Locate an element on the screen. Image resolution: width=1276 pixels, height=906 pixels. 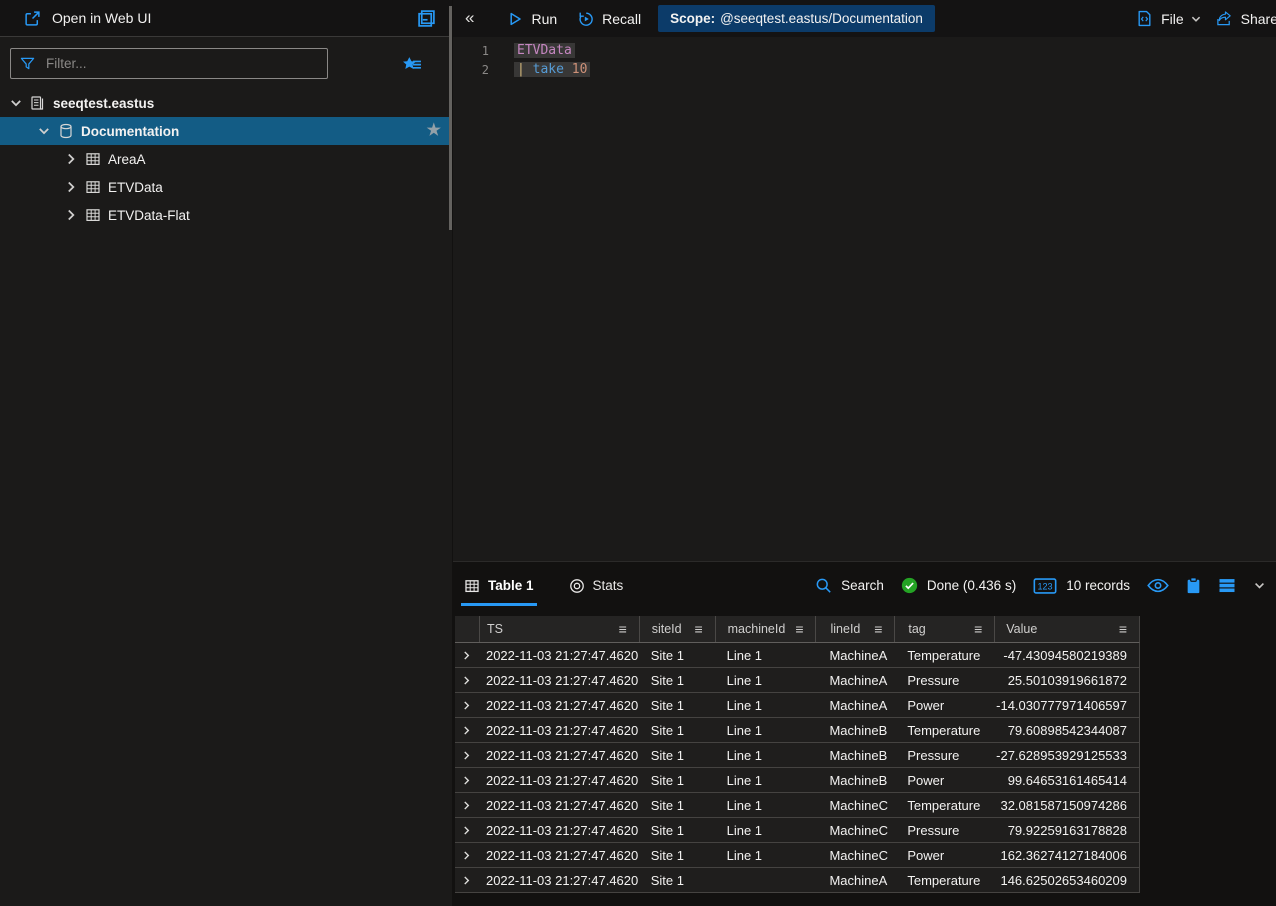
tab-stats-label: Stats is located at coordinates (608, 585).